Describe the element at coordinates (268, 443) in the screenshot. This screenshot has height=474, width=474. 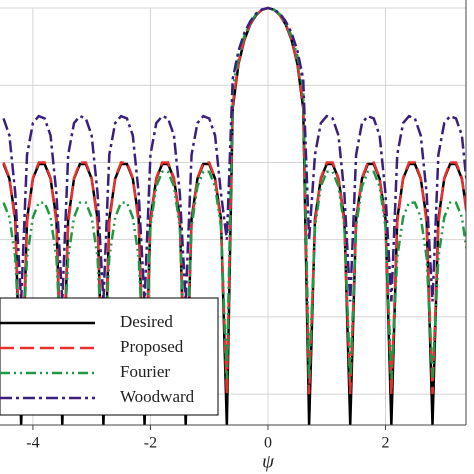
I see `x-tick-label: 0` at that location.